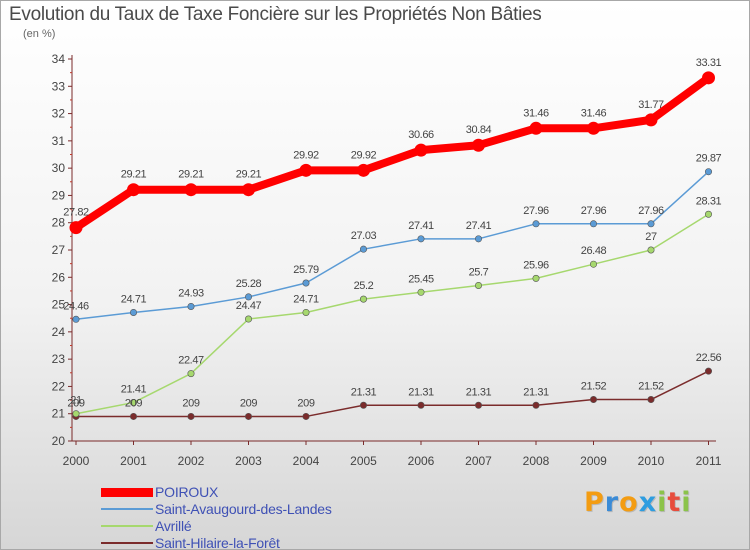 The height and width of the screenshot is (550, 750). What do you see at coordinates (59, 277) in the screenshot?
I see `y-tick-label: 26` at bounding box center [59, 277].